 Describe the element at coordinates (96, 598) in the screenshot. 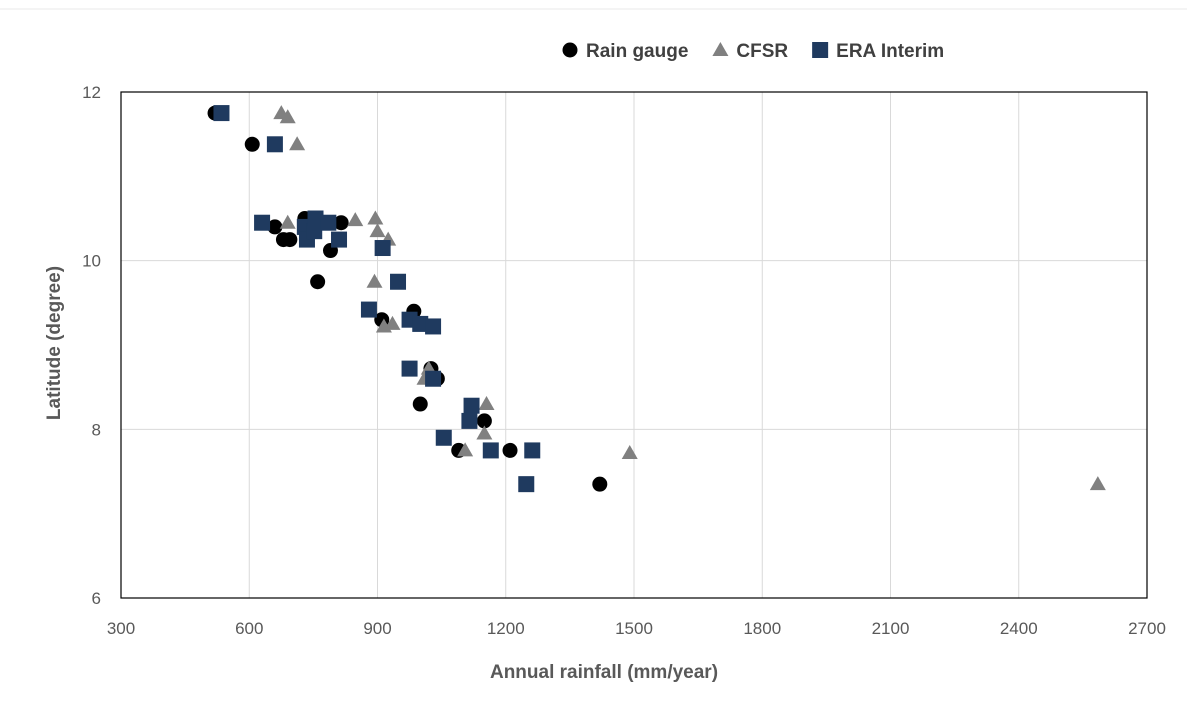

I see `y-tick-label: 6` at that location.